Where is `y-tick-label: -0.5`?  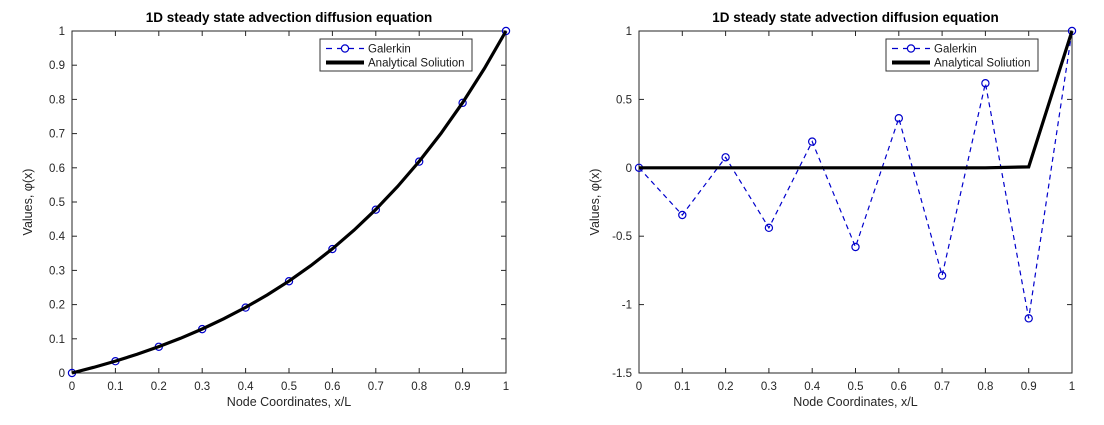
y-tick-label: -0.5 is located at coordinates (622, 237).